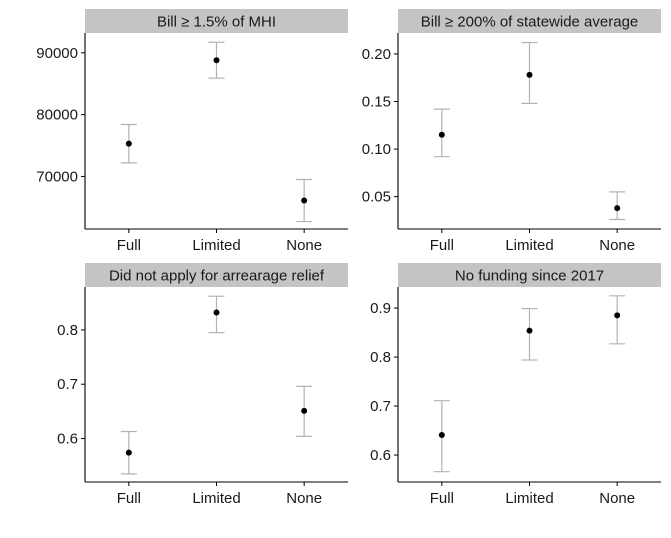 This screenshot has width=671, height=538. Describe the element at coordinates (57, 176) in the screenshot. I see `y-tick-label: 70000` at that location.